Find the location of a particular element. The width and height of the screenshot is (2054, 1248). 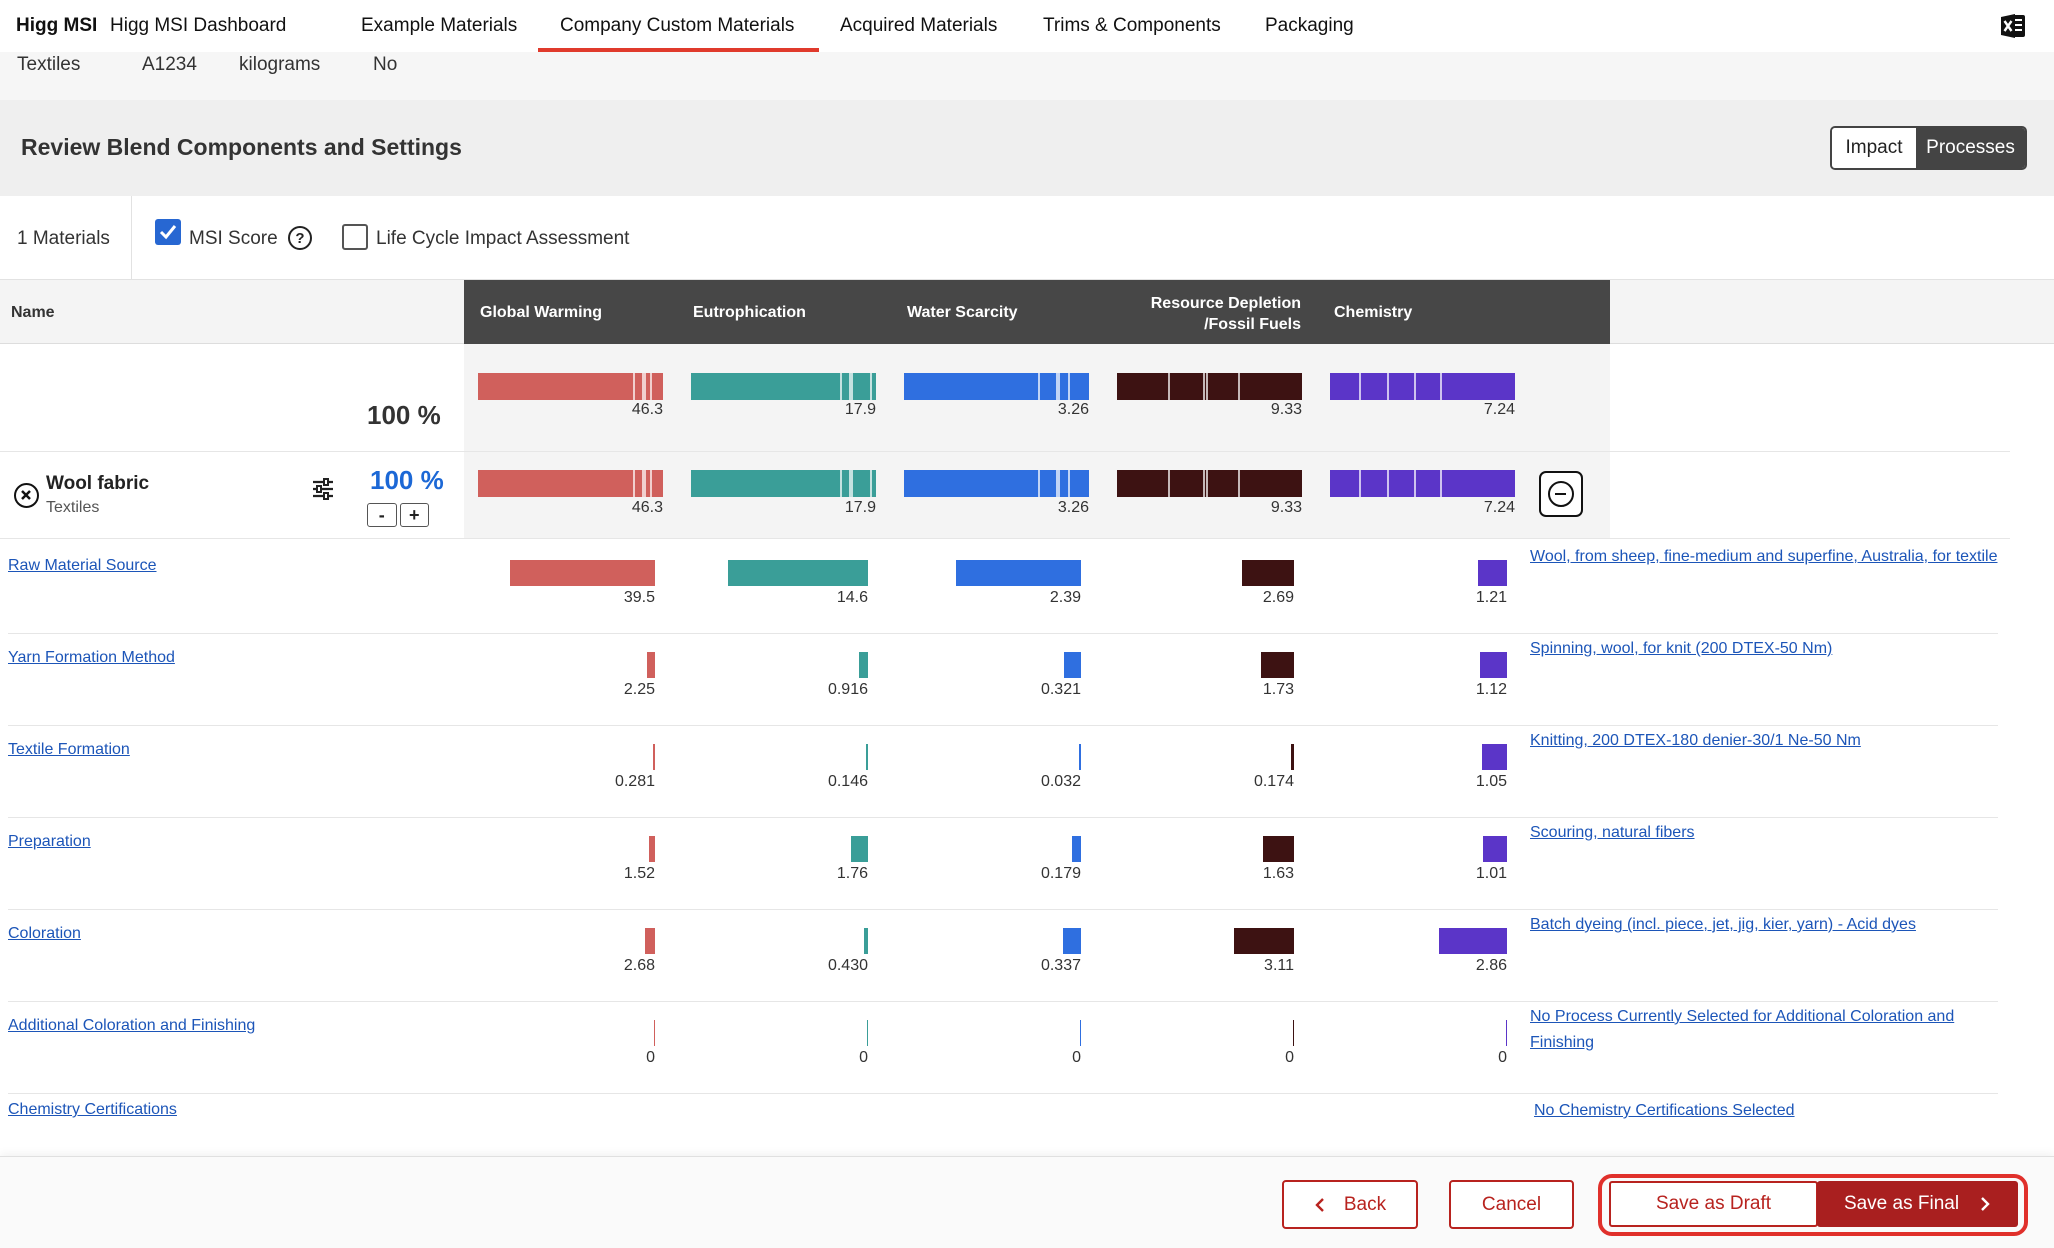

nav-tab-trims-components: Trims & Components is located at coordinates (1132, 25).